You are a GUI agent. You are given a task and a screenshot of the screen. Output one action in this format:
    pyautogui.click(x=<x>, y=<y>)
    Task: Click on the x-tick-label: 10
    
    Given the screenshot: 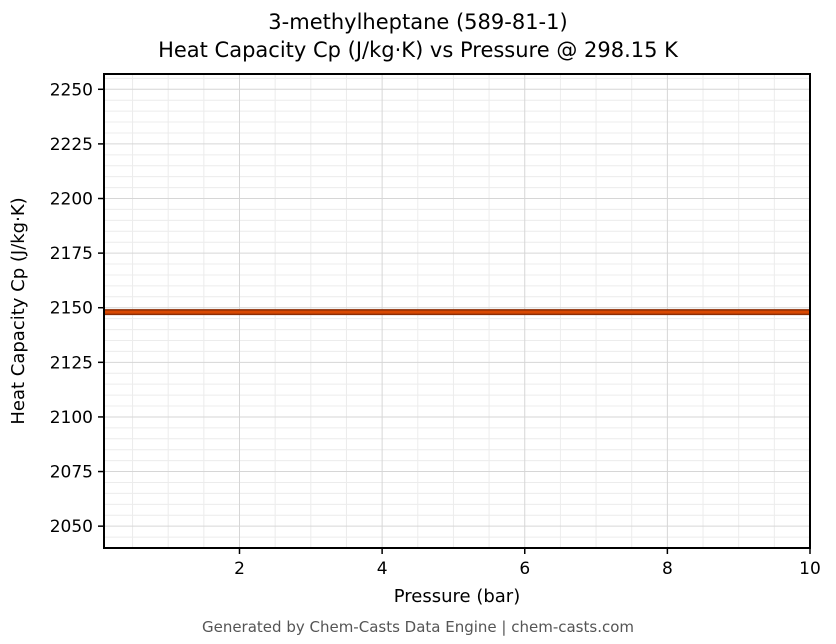 What is the action you would take?
    pyautogui.click(x=810, y=569)
    